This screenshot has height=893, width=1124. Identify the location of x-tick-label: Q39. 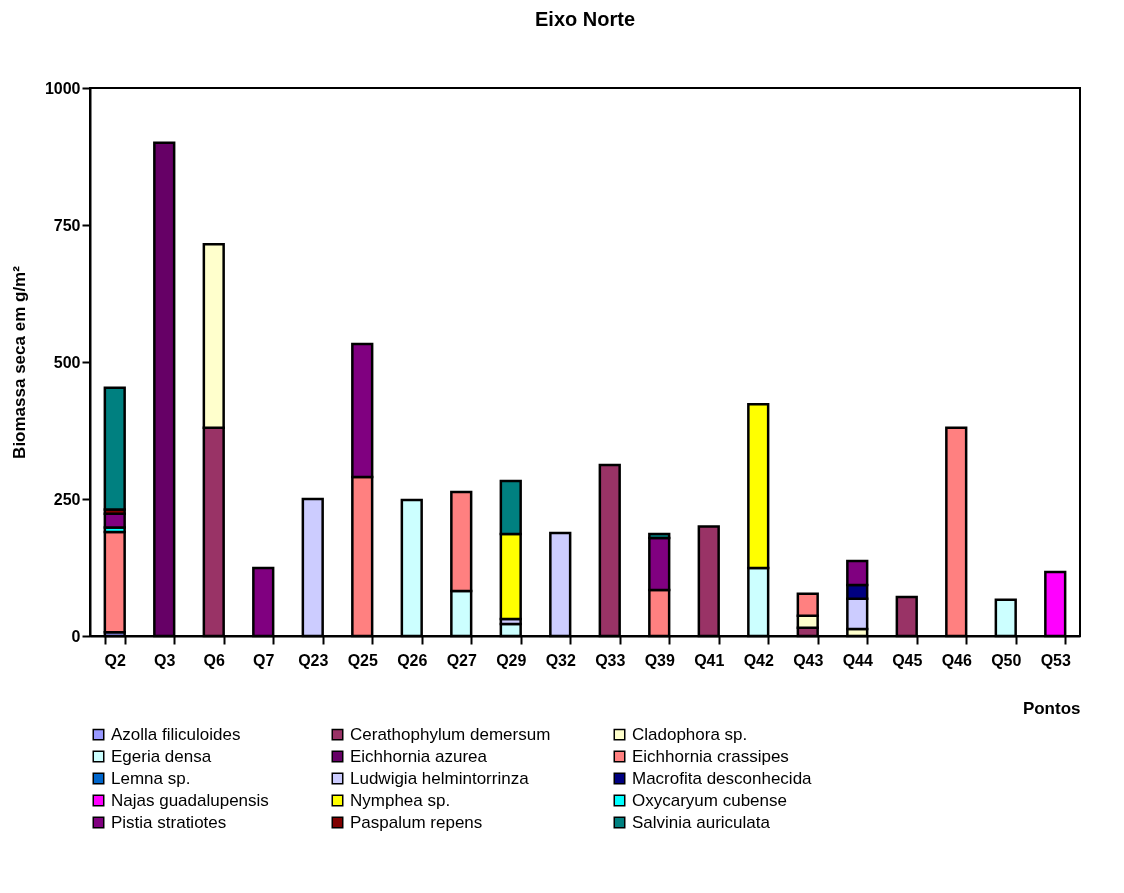
(659, 660).